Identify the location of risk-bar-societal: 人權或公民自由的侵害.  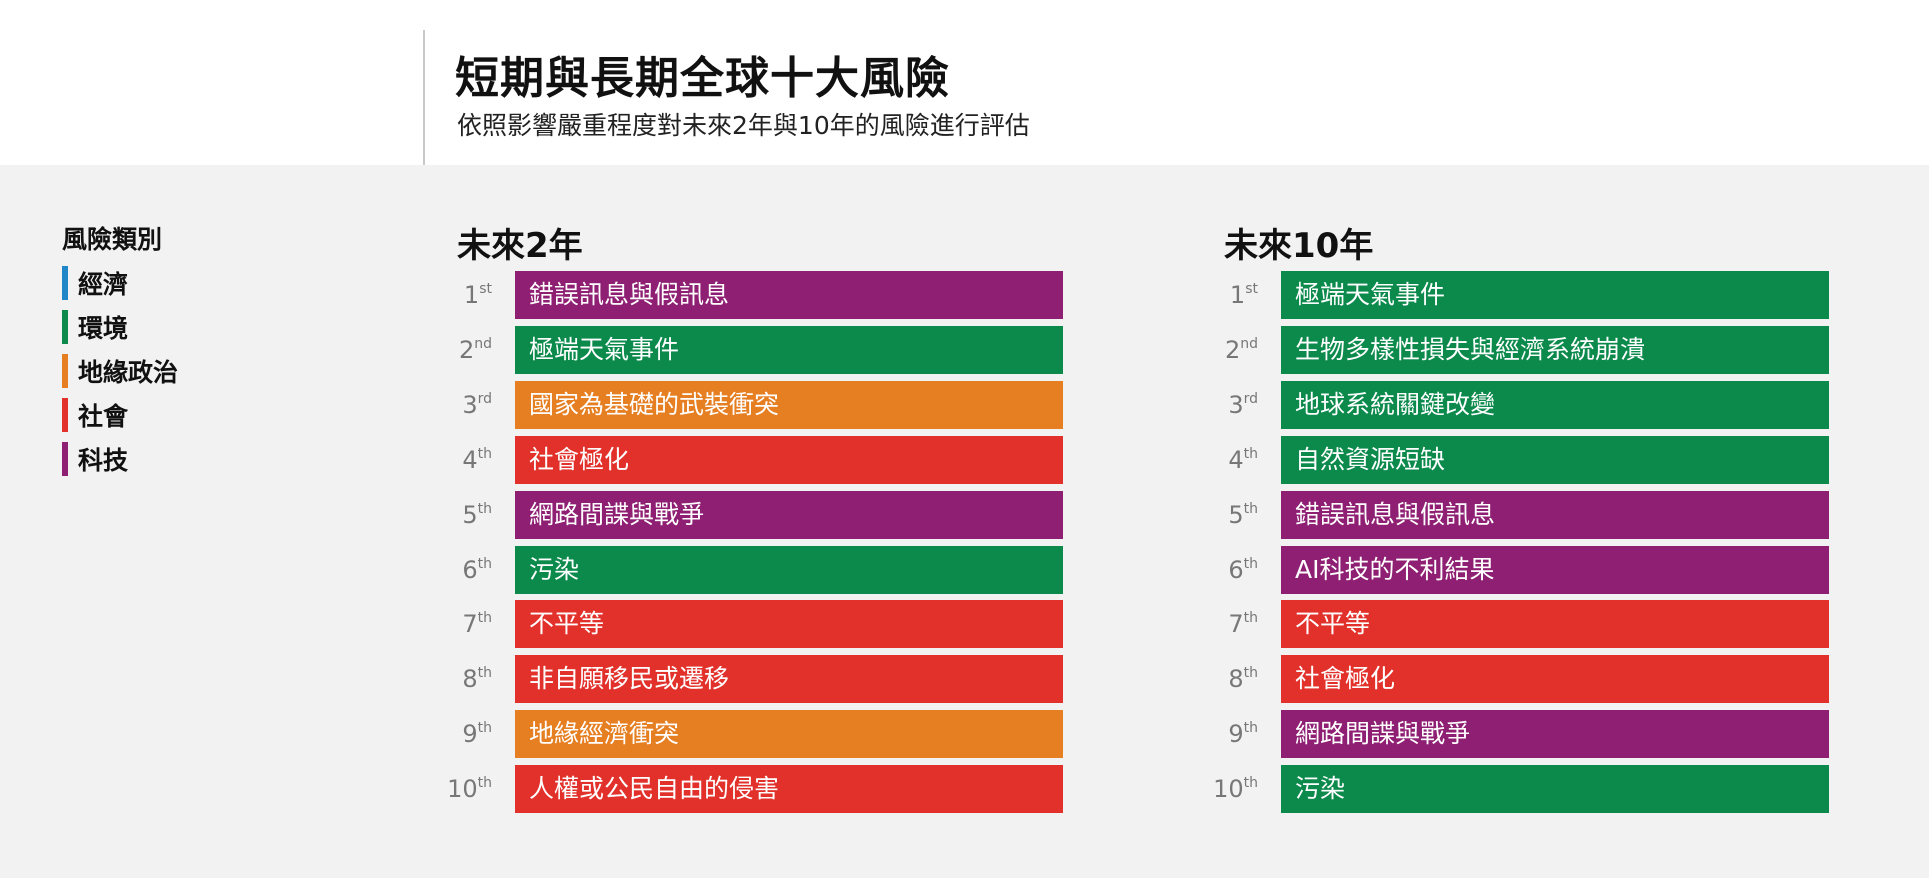
(789, 789).